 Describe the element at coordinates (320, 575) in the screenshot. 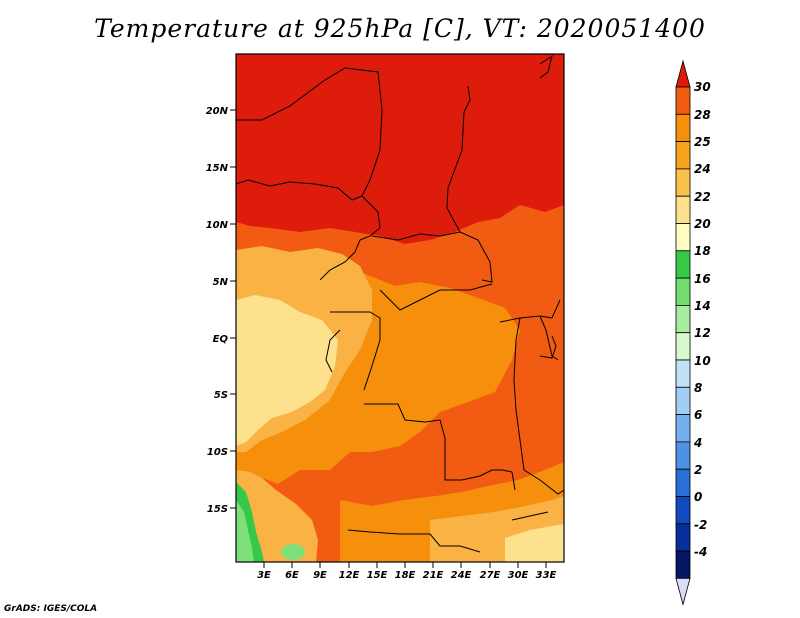

I see `lon-label-9e: 9E` at that location.